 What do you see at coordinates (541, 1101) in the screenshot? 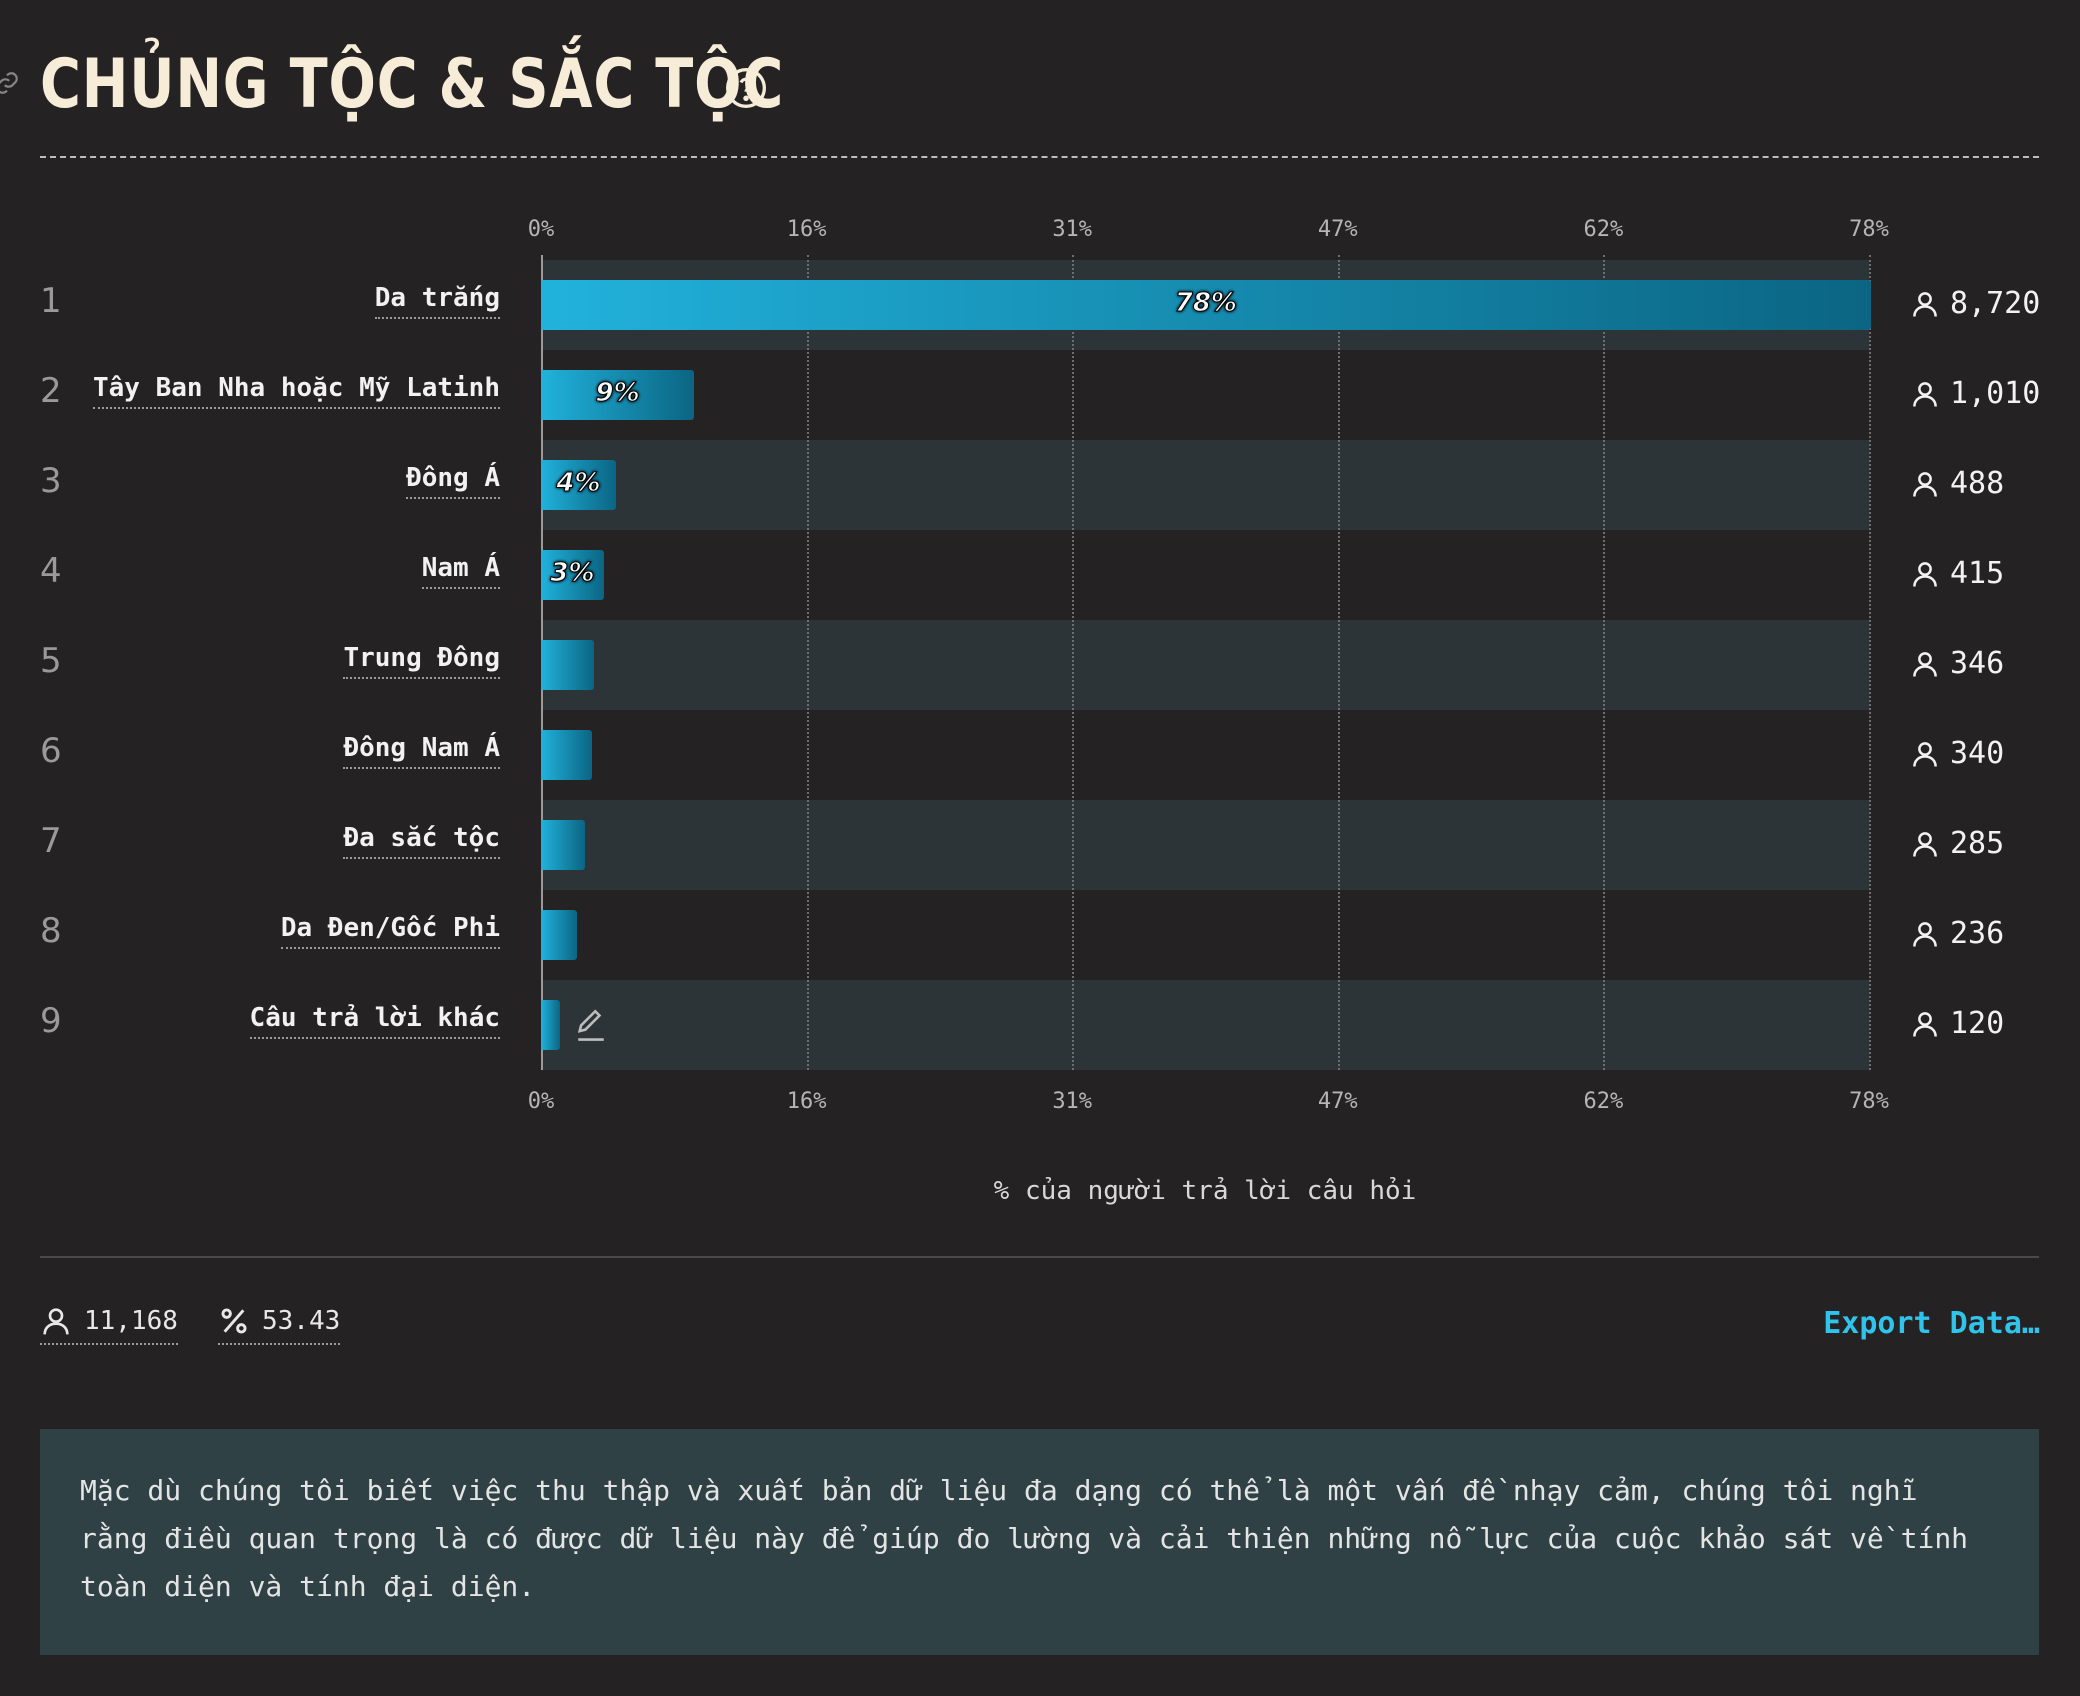
I see `x-tick-label-bottom: 0%` at bounding box center [541, 1101].